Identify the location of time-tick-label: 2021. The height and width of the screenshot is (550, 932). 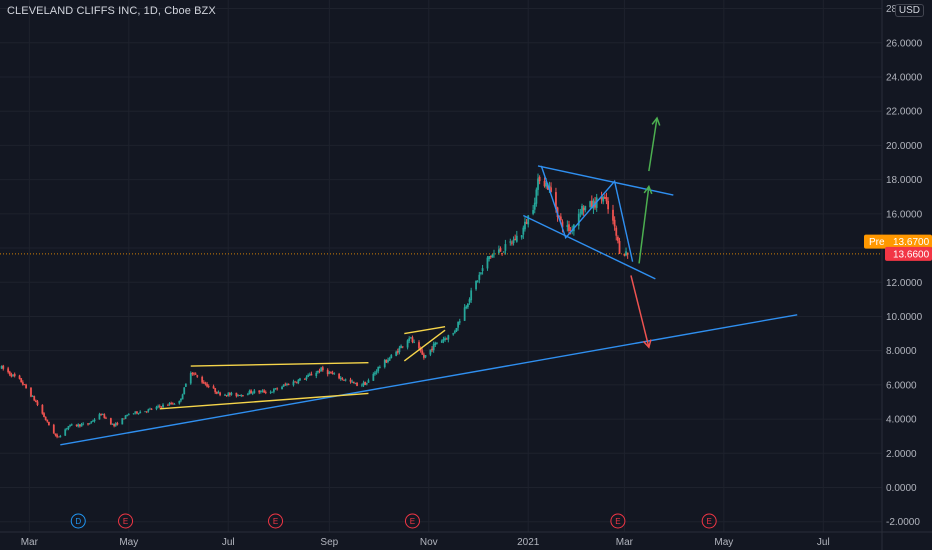
(528, 542).